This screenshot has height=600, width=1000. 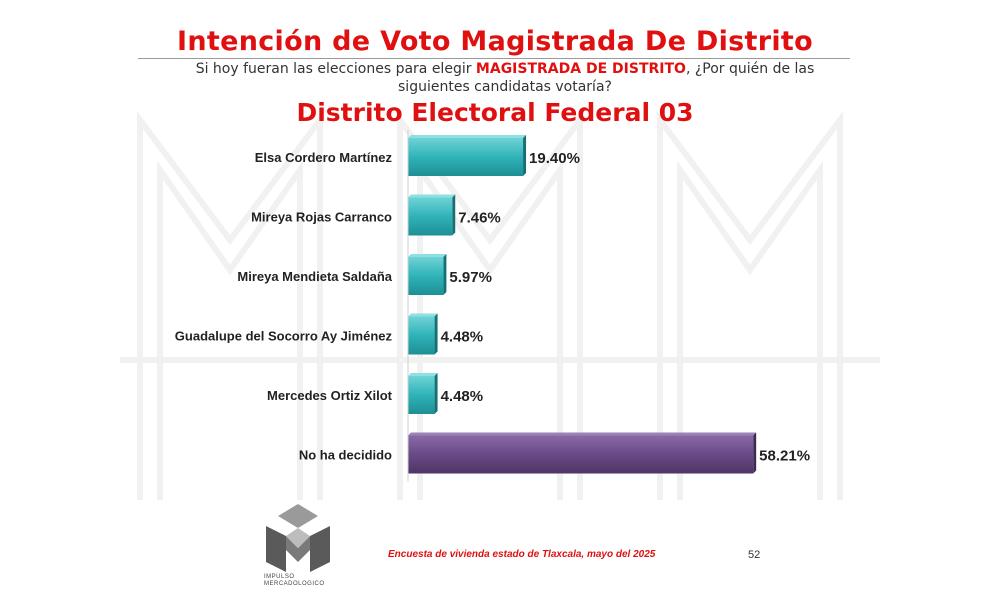 I want to click on value-label-guadalupe-del-socorro-ay-jimenez: 4.48%, so click(x=462, y=337).